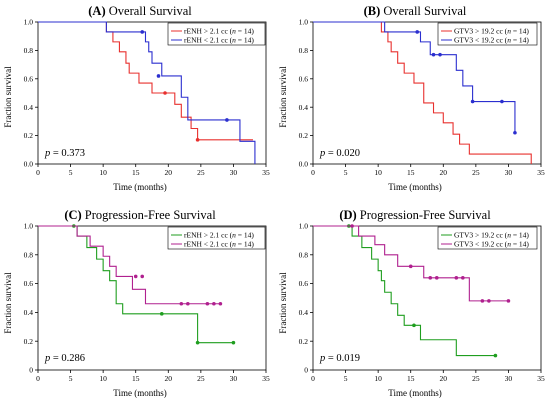 The image size is (550, 403). Describe the element at coordinates (201, 172) in the screenshot. I see `panel-a-xtick-label: 25` at that location.